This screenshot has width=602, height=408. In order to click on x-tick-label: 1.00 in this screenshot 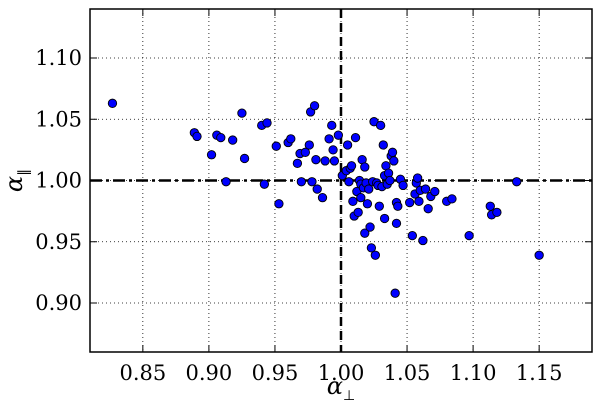, I will do `click(341, 373)`.